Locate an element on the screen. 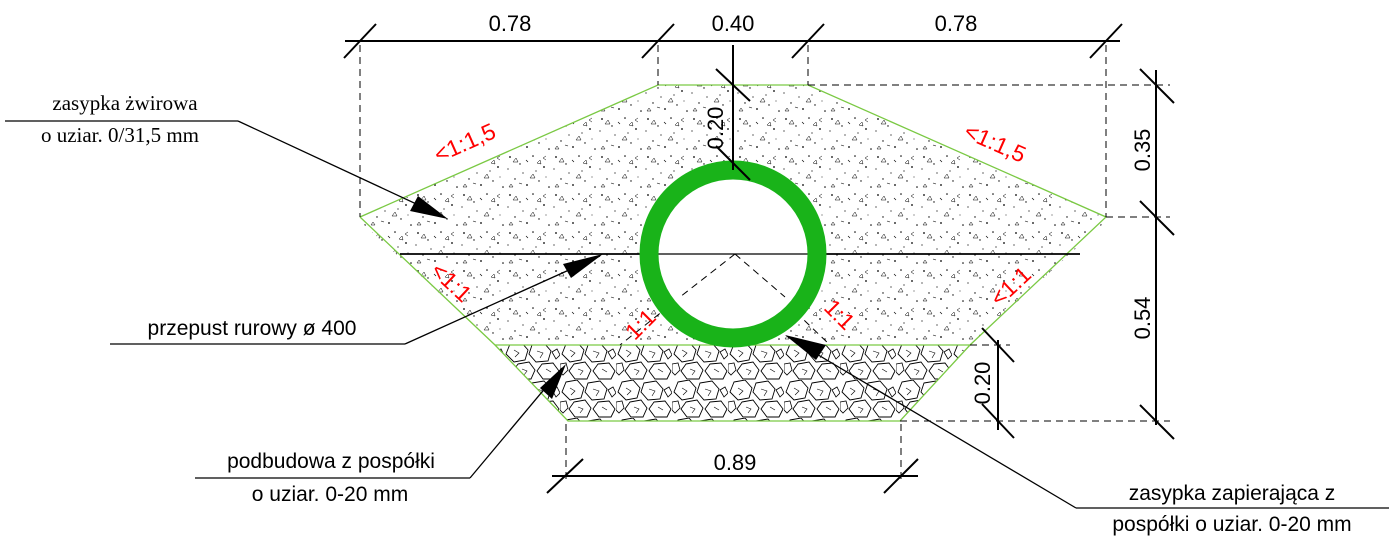 Image resolution: width=1389 pixels, height=541 pixels. dim-top-left: 0.78 is located at coordinates (510, 23).